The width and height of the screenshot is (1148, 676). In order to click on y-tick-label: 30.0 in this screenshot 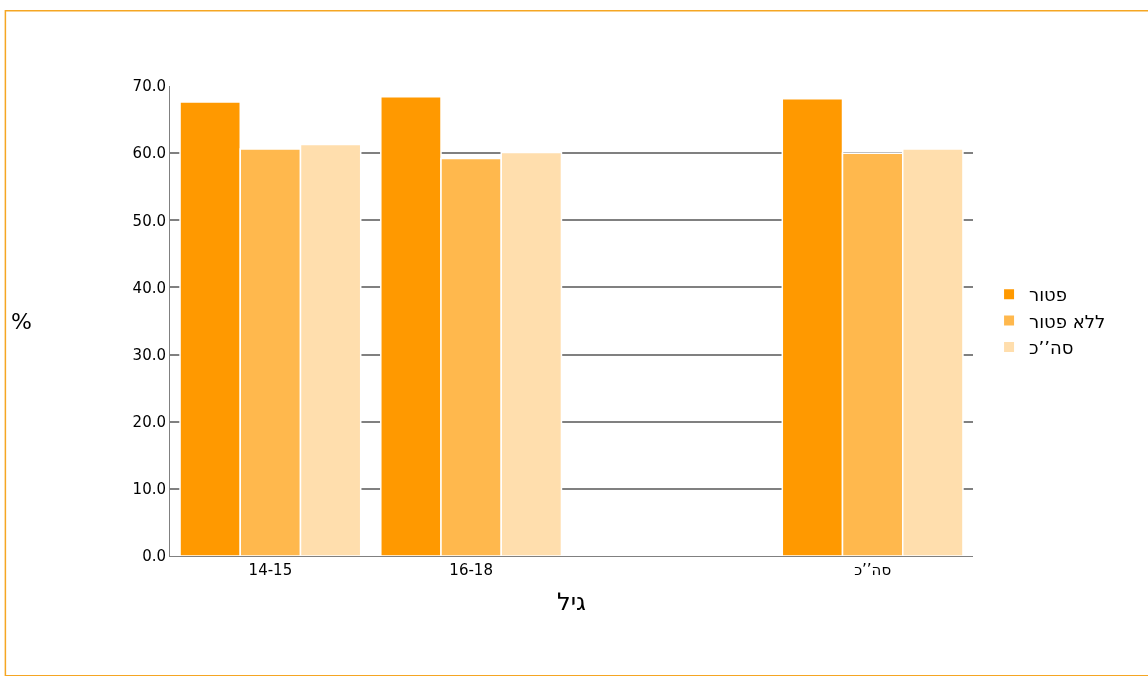, I will do `click(149, 354)`.